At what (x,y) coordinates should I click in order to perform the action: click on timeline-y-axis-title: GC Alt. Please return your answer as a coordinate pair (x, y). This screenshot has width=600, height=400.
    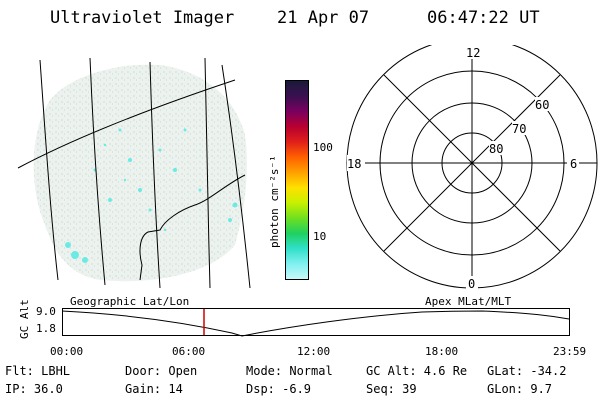
    Looking at the image, I should click on (24, 319).